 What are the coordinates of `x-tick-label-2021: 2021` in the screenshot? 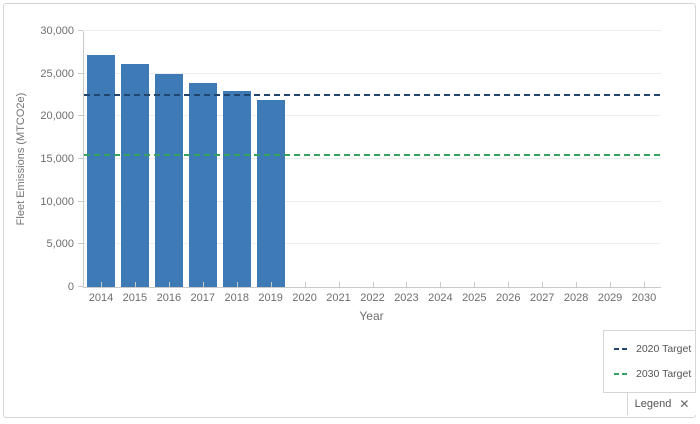 It's located at (338, 298).